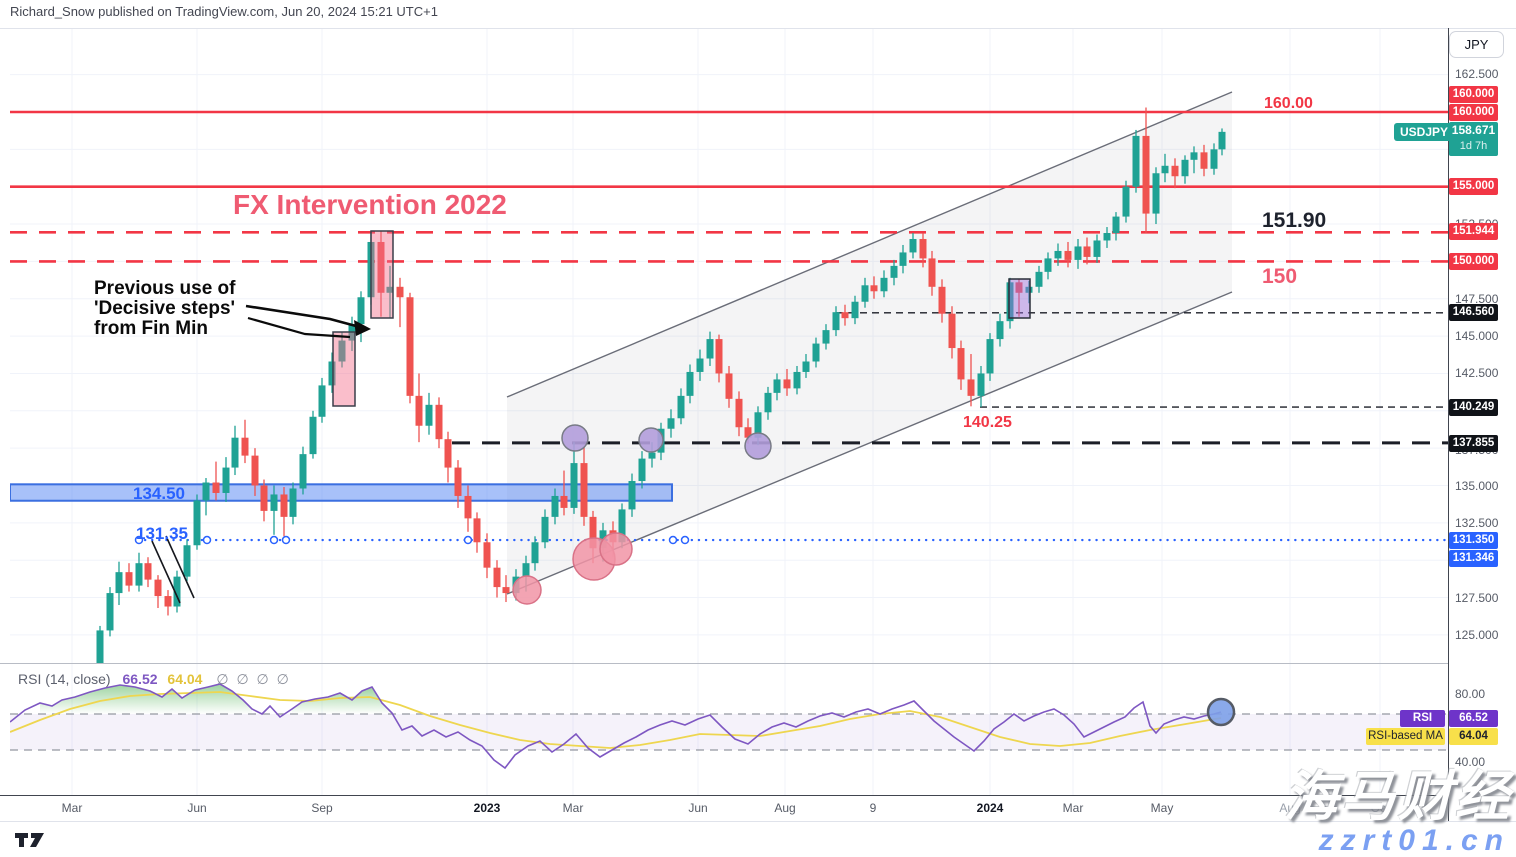 This screenshot has width=1516, height=857. I want to click on last-price: 158.671, so click(1473, 130).